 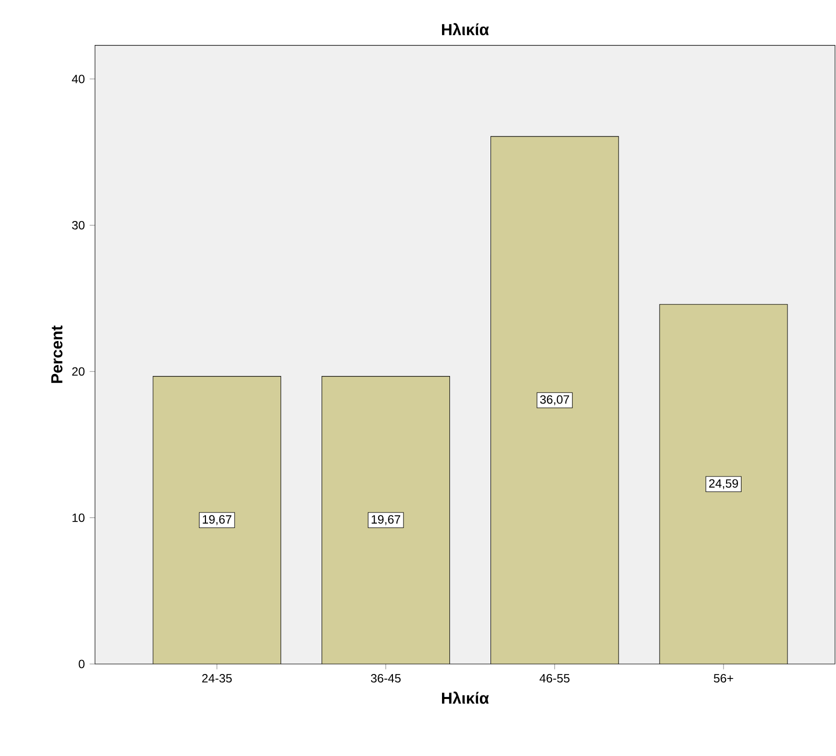 What do you see at coordinates (78, 517) in the screenshot?
I see `y-tick-label: 10` at bounding box center [78, 517].